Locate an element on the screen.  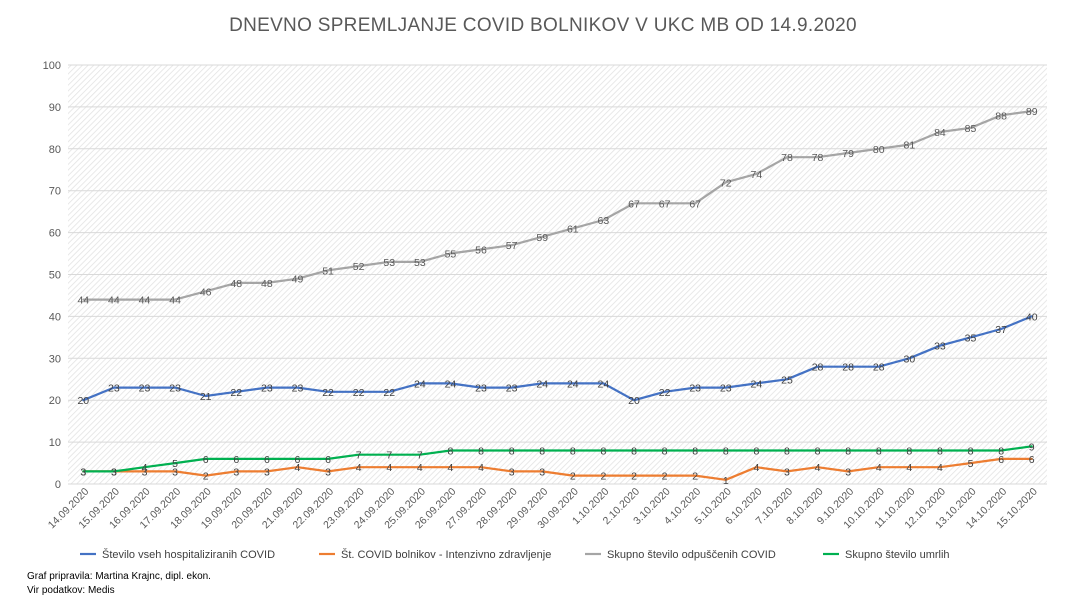
y-tick-label: 20 is located at coordinates (55, 401).